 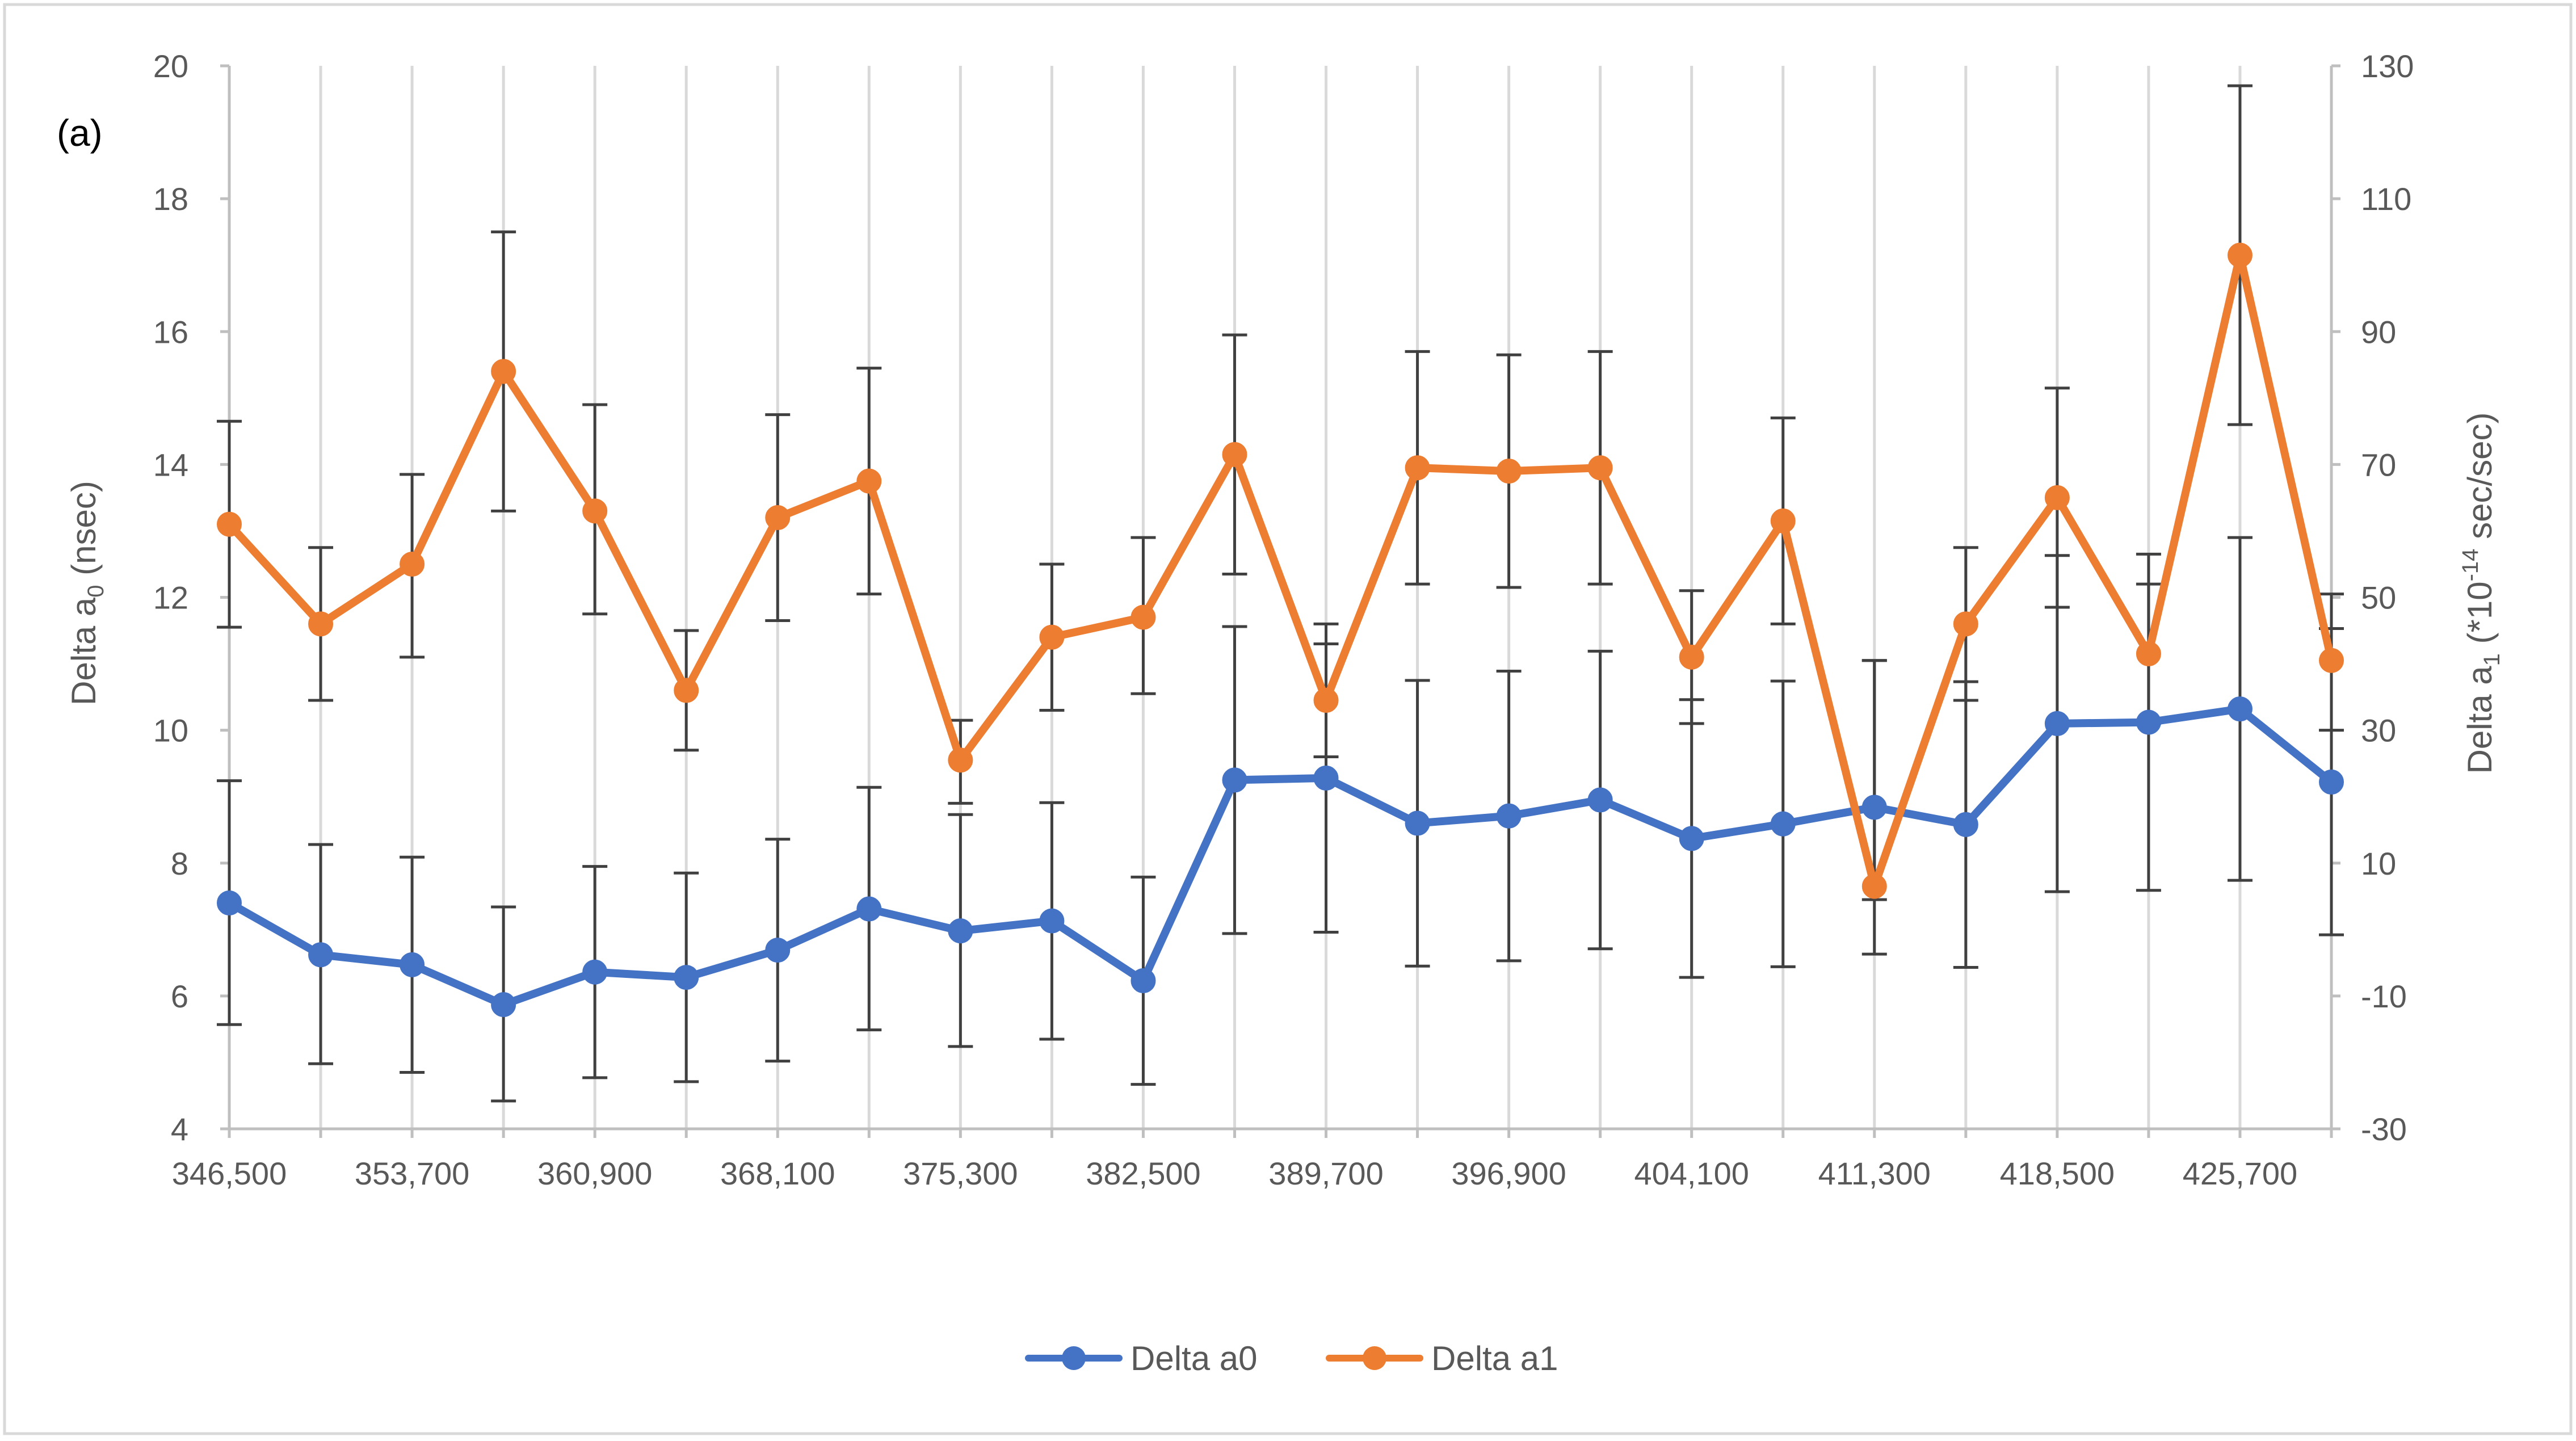 I want to click on x-axis-tick-label: 382,500, so click(x=1143, y=1173).